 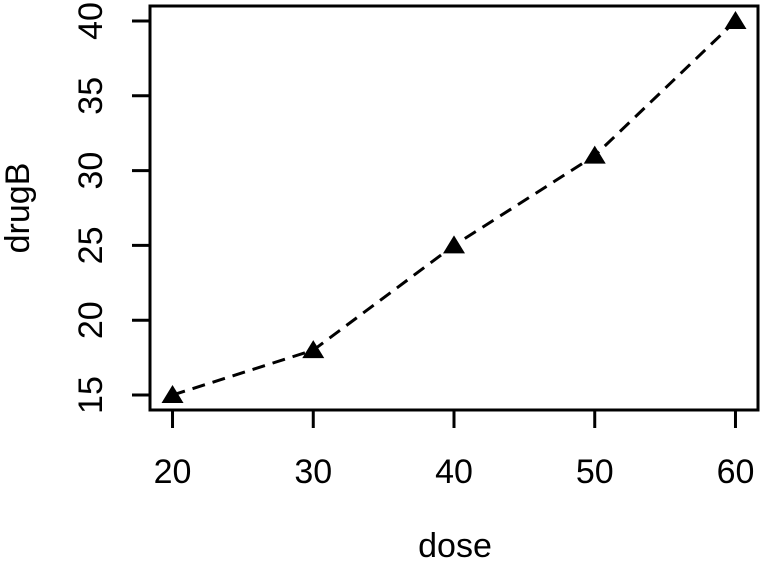 What do you see at coordinates (91, 245) in the screenshot?
I see `y-tick-label: 25` at bounding box center [91, 245].